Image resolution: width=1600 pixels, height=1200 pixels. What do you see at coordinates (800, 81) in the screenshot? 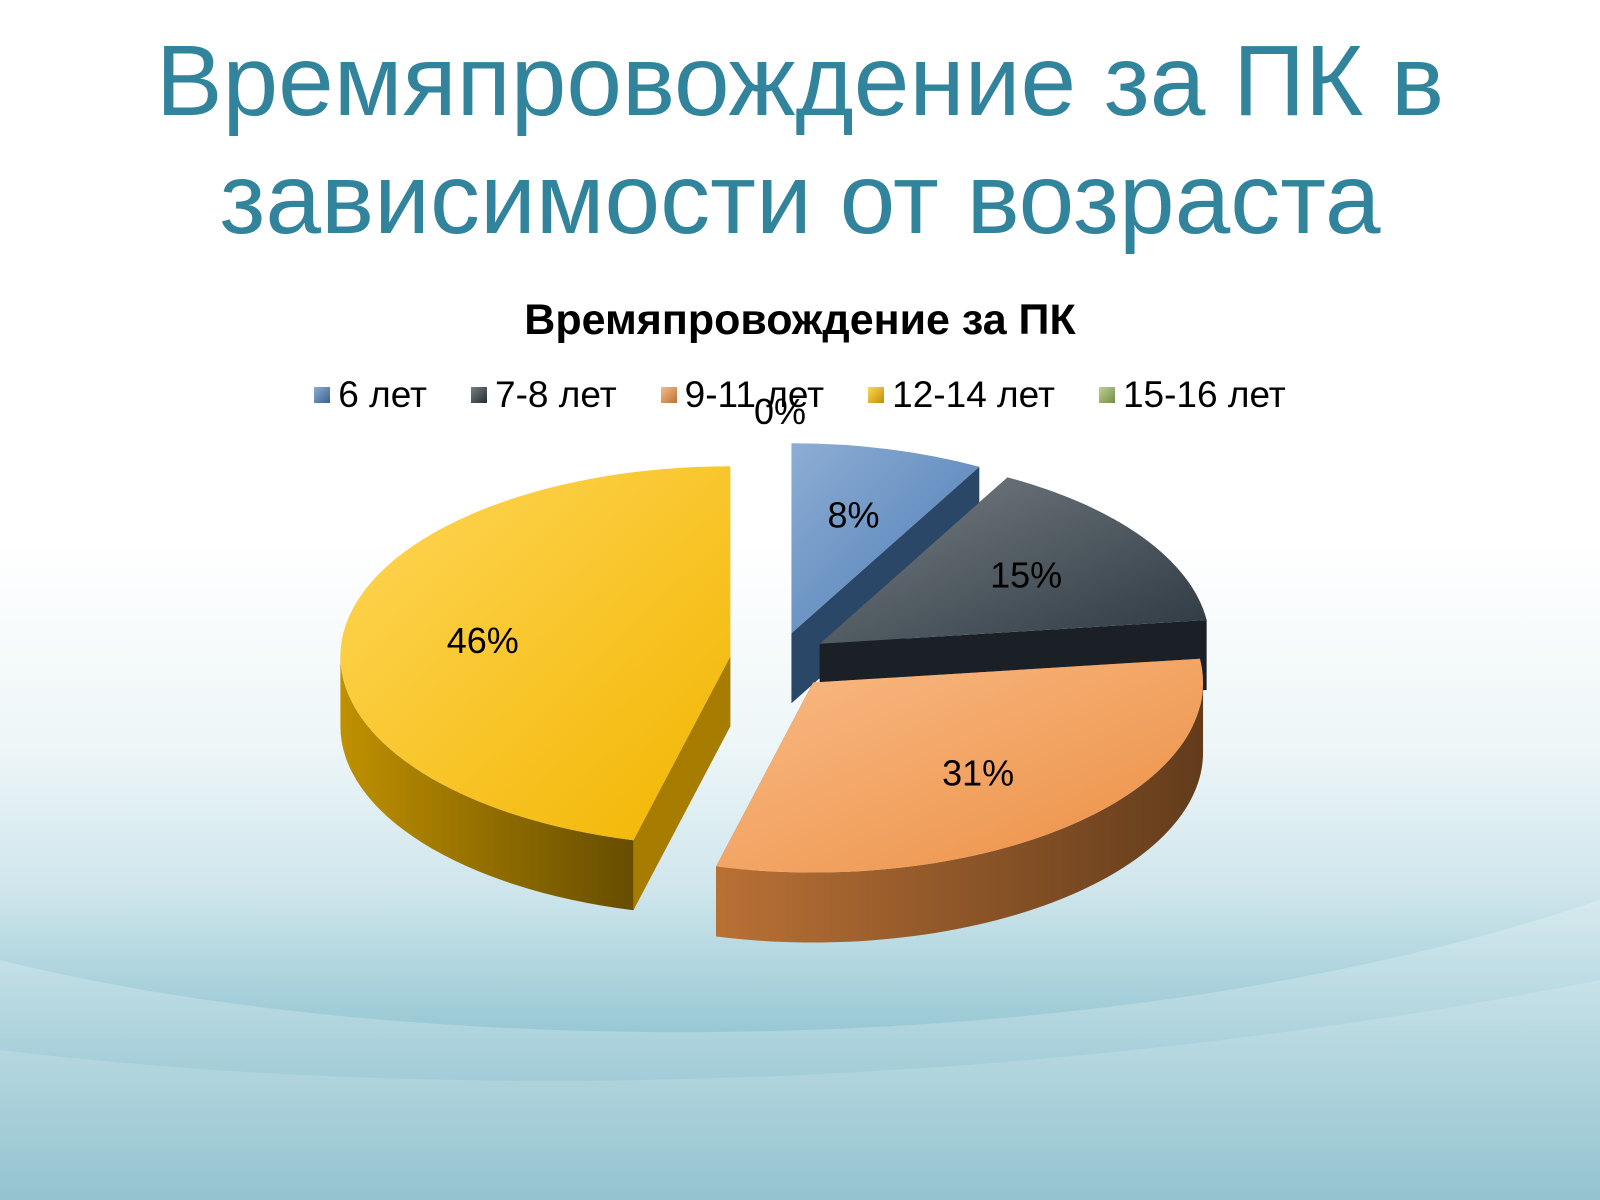
I see `slide-title-line-1: Времяпровождение за ПК в` at bounding box center [800, 81].